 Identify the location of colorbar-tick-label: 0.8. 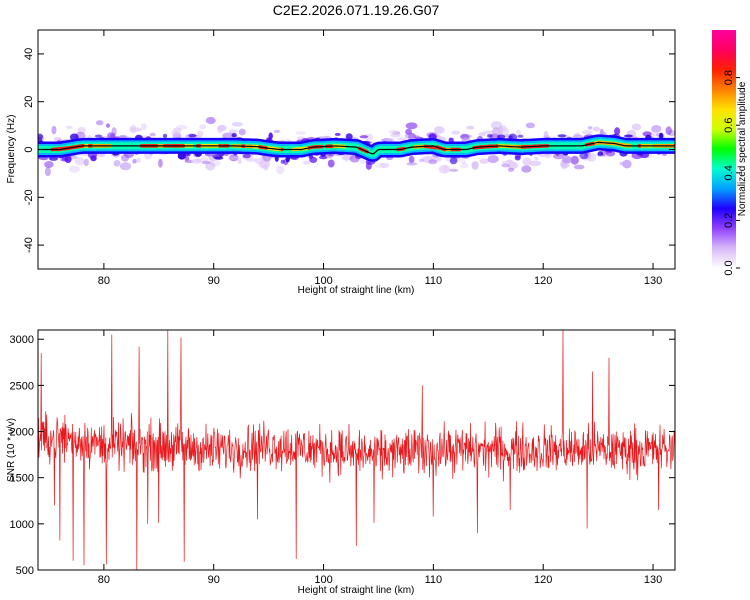
(729, 77).